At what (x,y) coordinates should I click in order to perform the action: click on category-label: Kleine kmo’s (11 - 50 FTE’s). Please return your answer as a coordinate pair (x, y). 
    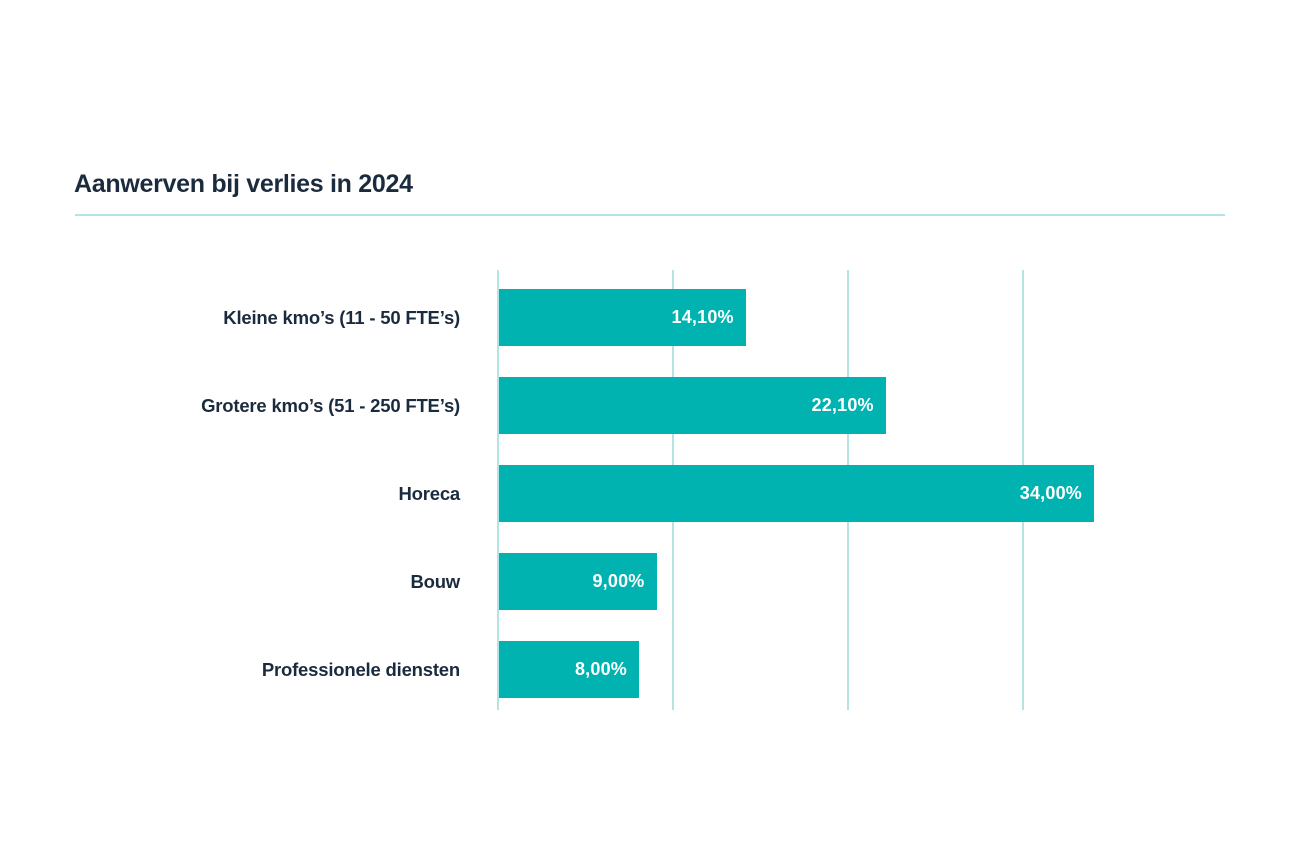
    Looking at the image, I should click on (341, 317).